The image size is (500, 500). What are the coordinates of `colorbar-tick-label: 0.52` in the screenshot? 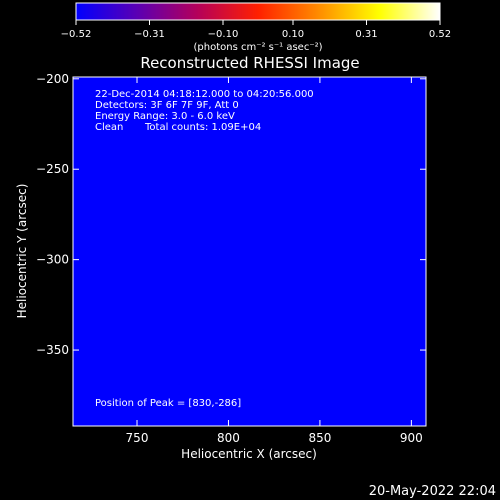 It's located at (440, 34).